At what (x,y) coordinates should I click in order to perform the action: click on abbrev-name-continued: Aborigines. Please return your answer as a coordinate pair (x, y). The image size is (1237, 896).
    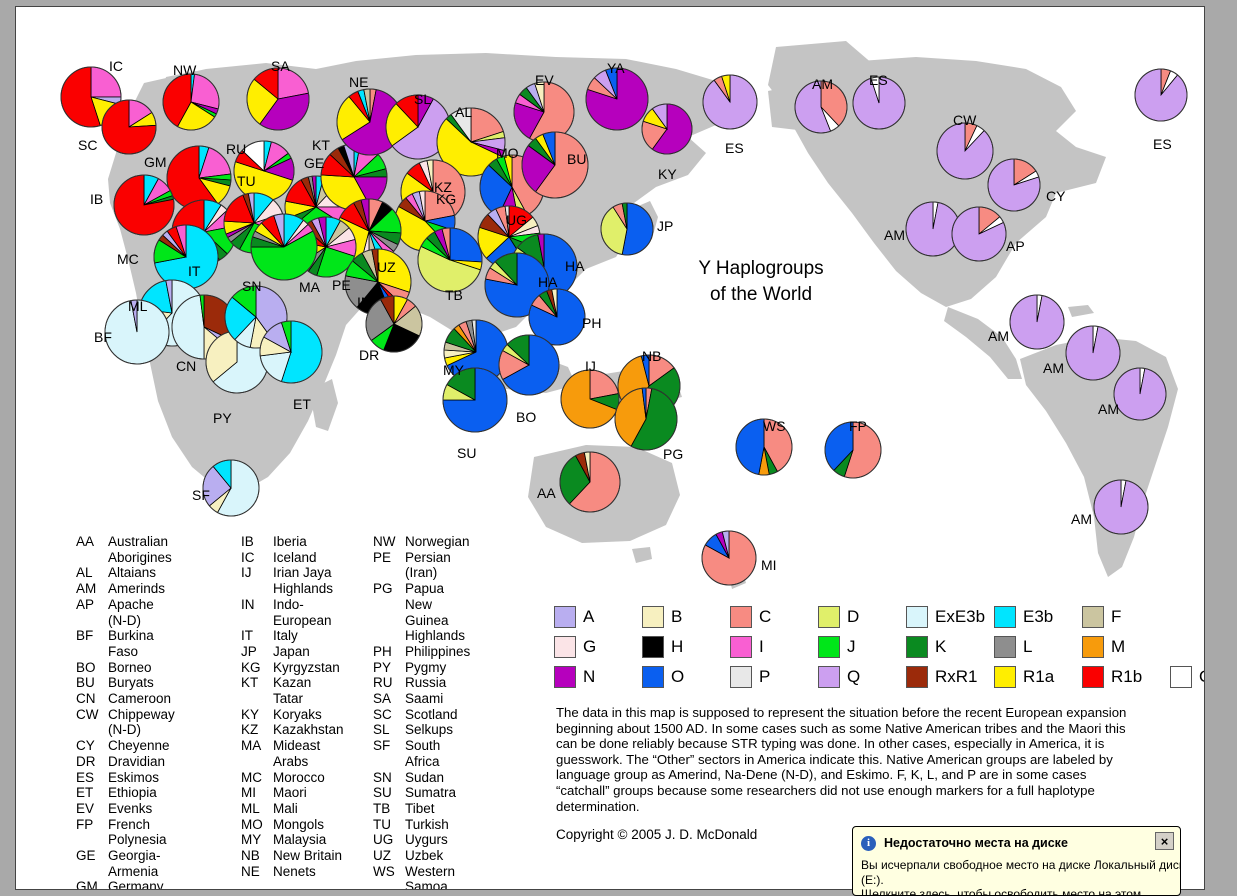
    Looking at the image, I should click on (140, 557).